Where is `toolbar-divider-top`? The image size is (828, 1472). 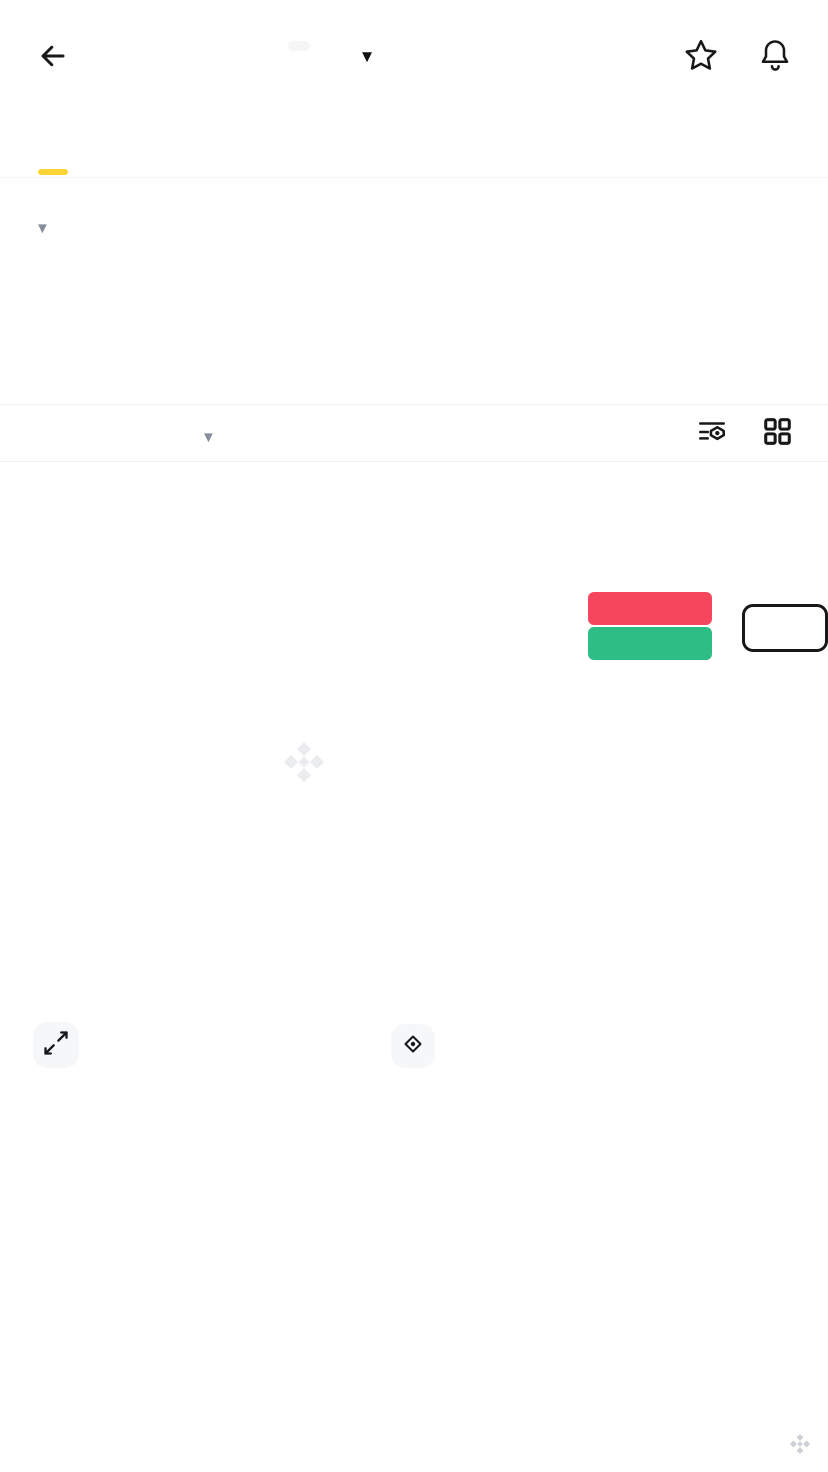 toolbar-divider-top is located at coordinates (414, 404).